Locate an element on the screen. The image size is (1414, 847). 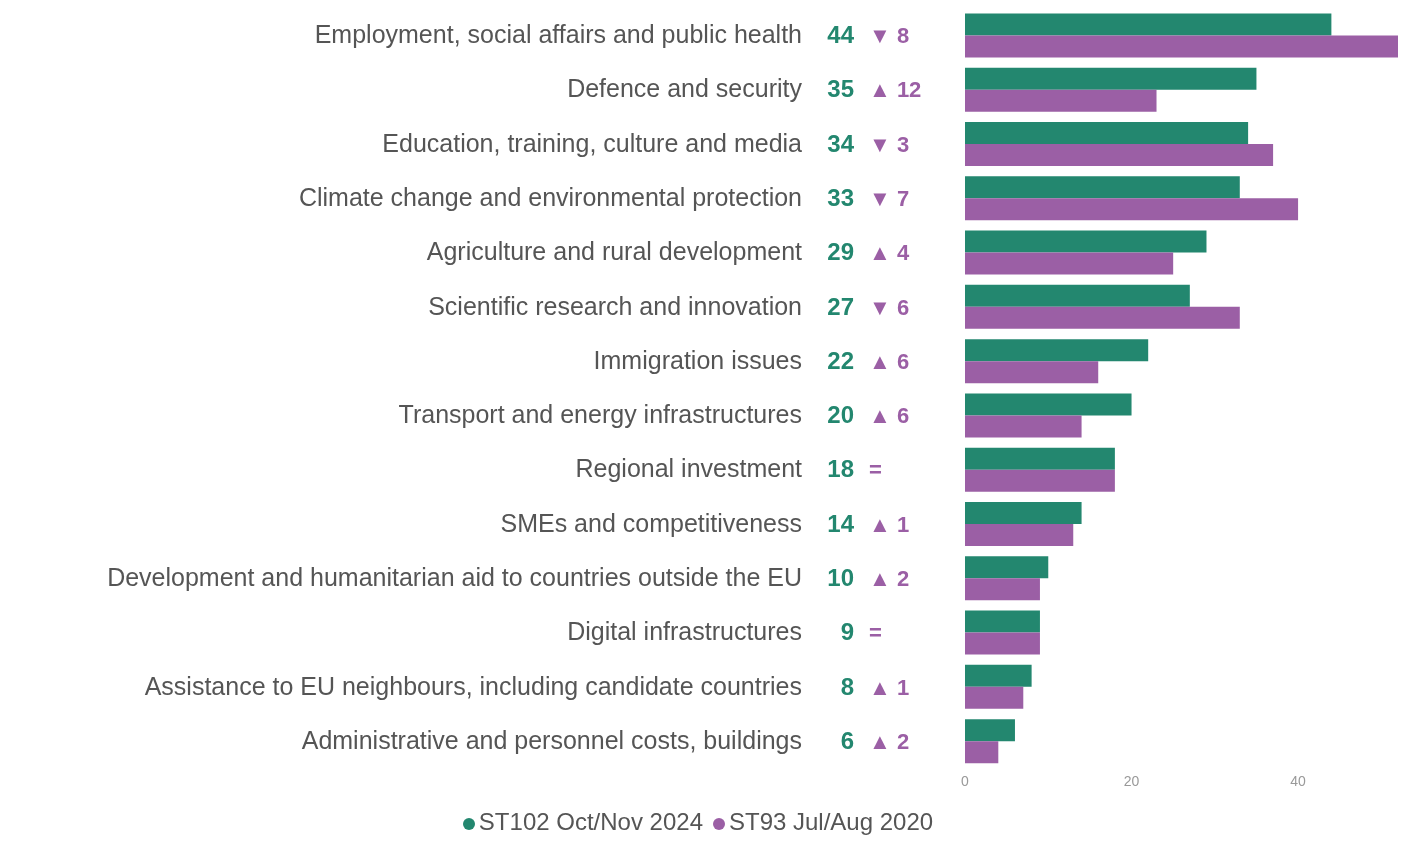
legend-label: ST102 Oct/Nov 2024 is located at coordinates (590, 821).